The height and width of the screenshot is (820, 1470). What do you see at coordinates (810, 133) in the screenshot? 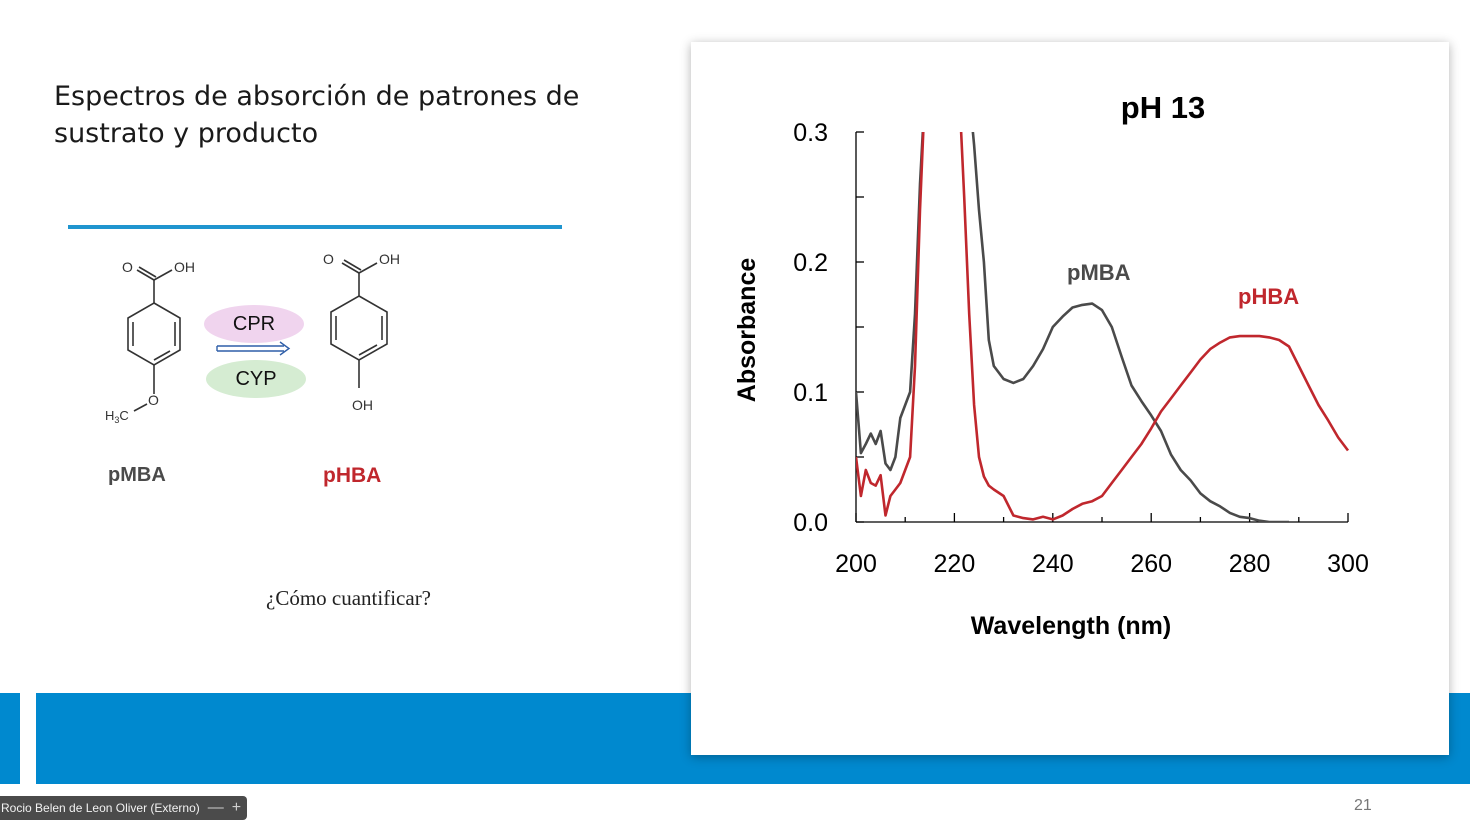
I see `y-tick-label: 0.3` at bounding box center [810, 133].